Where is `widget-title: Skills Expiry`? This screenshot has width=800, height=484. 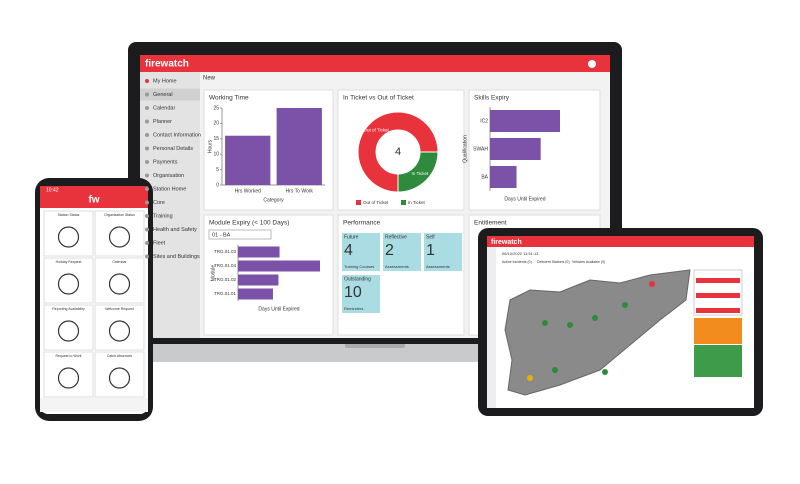
widget-title: Skills Expiry is located at coordinates (492, 98).